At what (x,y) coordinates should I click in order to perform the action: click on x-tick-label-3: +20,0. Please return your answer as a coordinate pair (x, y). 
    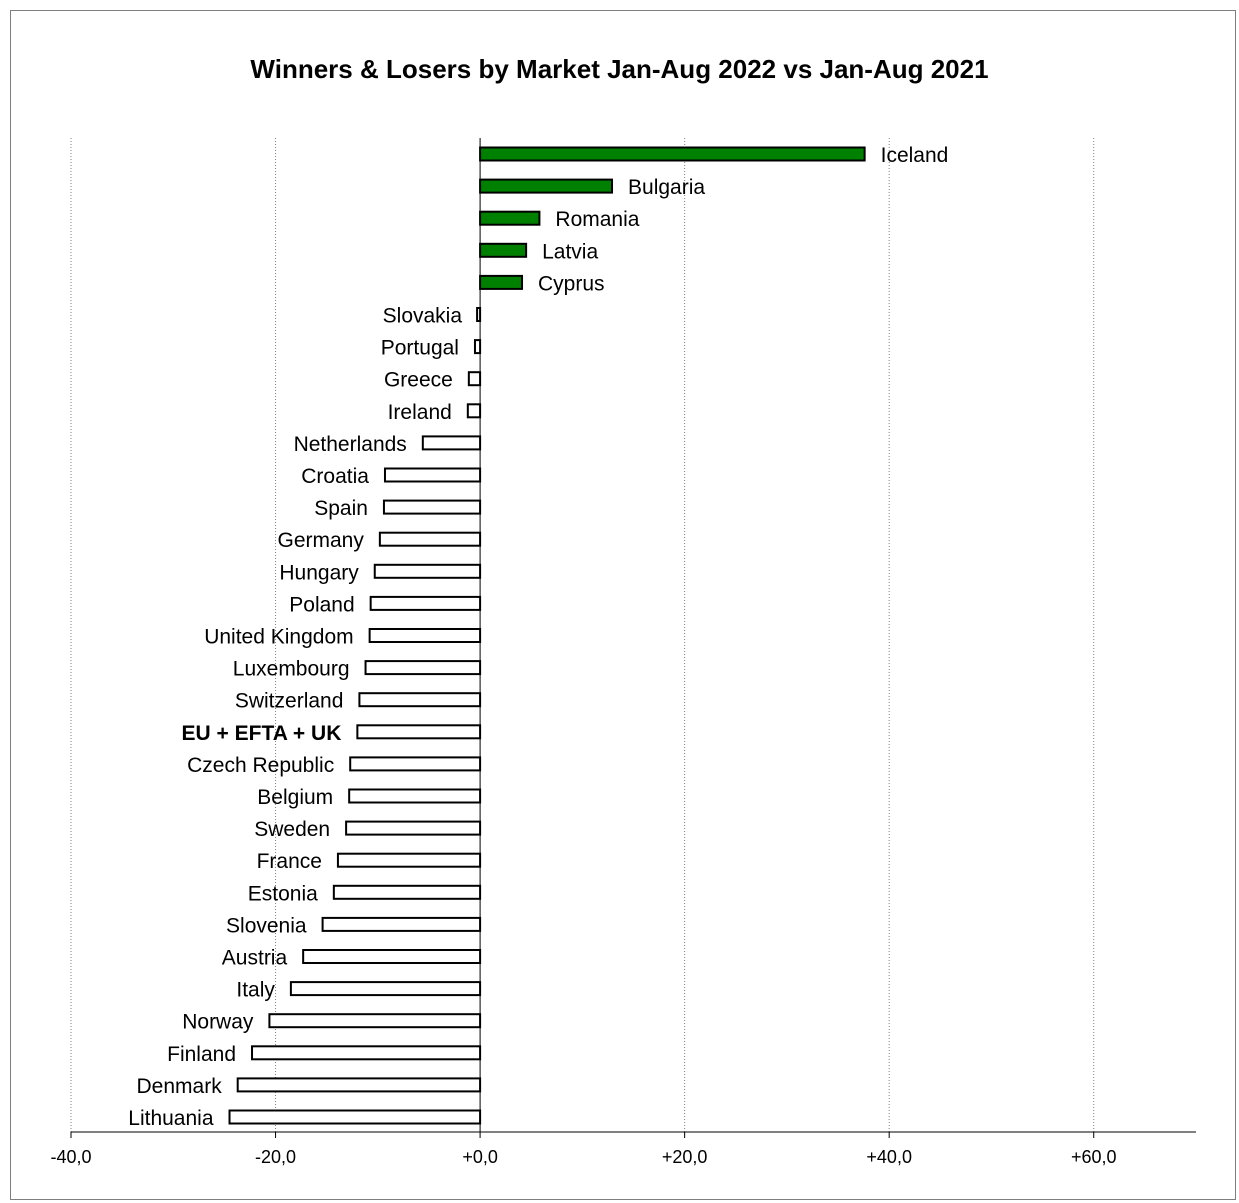
    Looking at the image, I should click on (685, 1157).